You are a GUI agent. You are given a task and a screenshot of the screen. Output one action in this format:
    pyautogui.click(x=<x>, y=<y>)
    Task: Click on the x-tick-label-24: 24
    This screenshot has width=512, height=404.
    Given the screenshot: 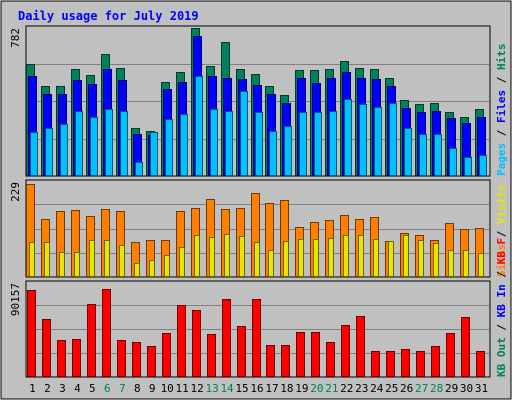 What is the action you would take?
    pyautogui.click(x=377, y=388)
    